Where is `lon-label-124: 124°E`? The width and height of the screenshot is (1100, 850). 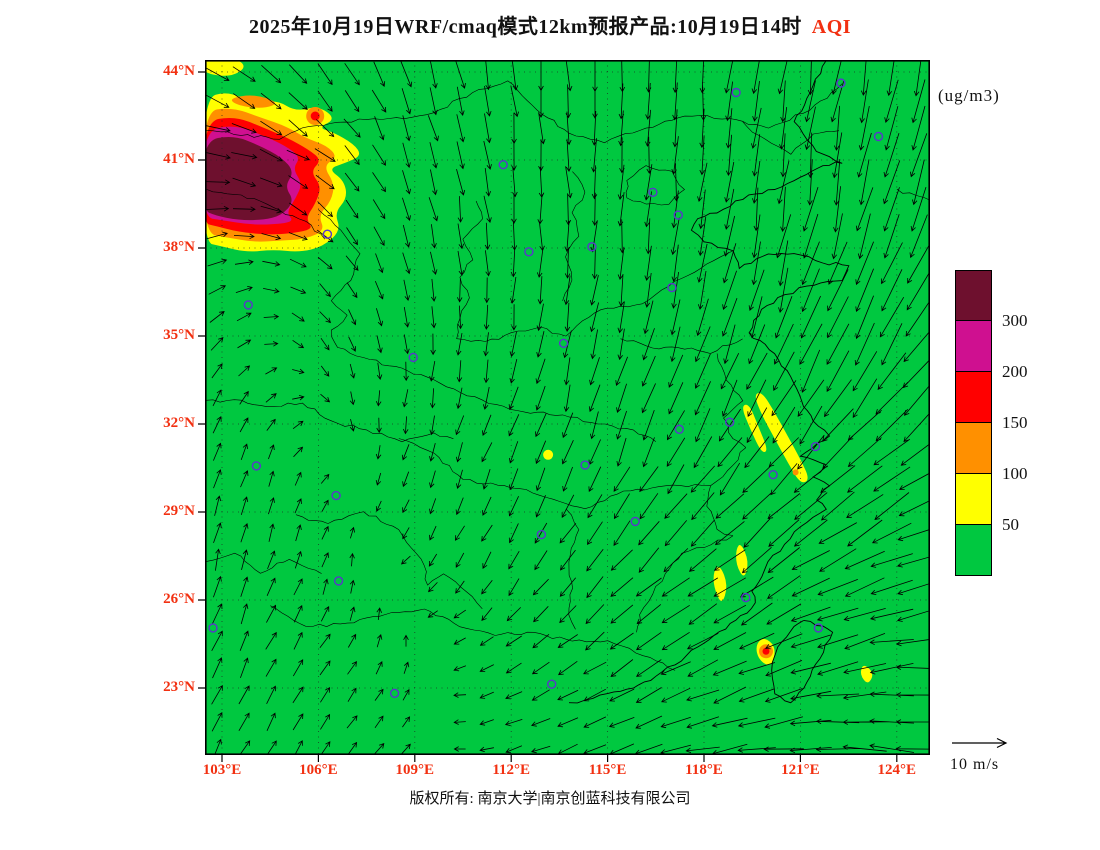
lon-label-124: 124°E is located at coordinates (897, 770).